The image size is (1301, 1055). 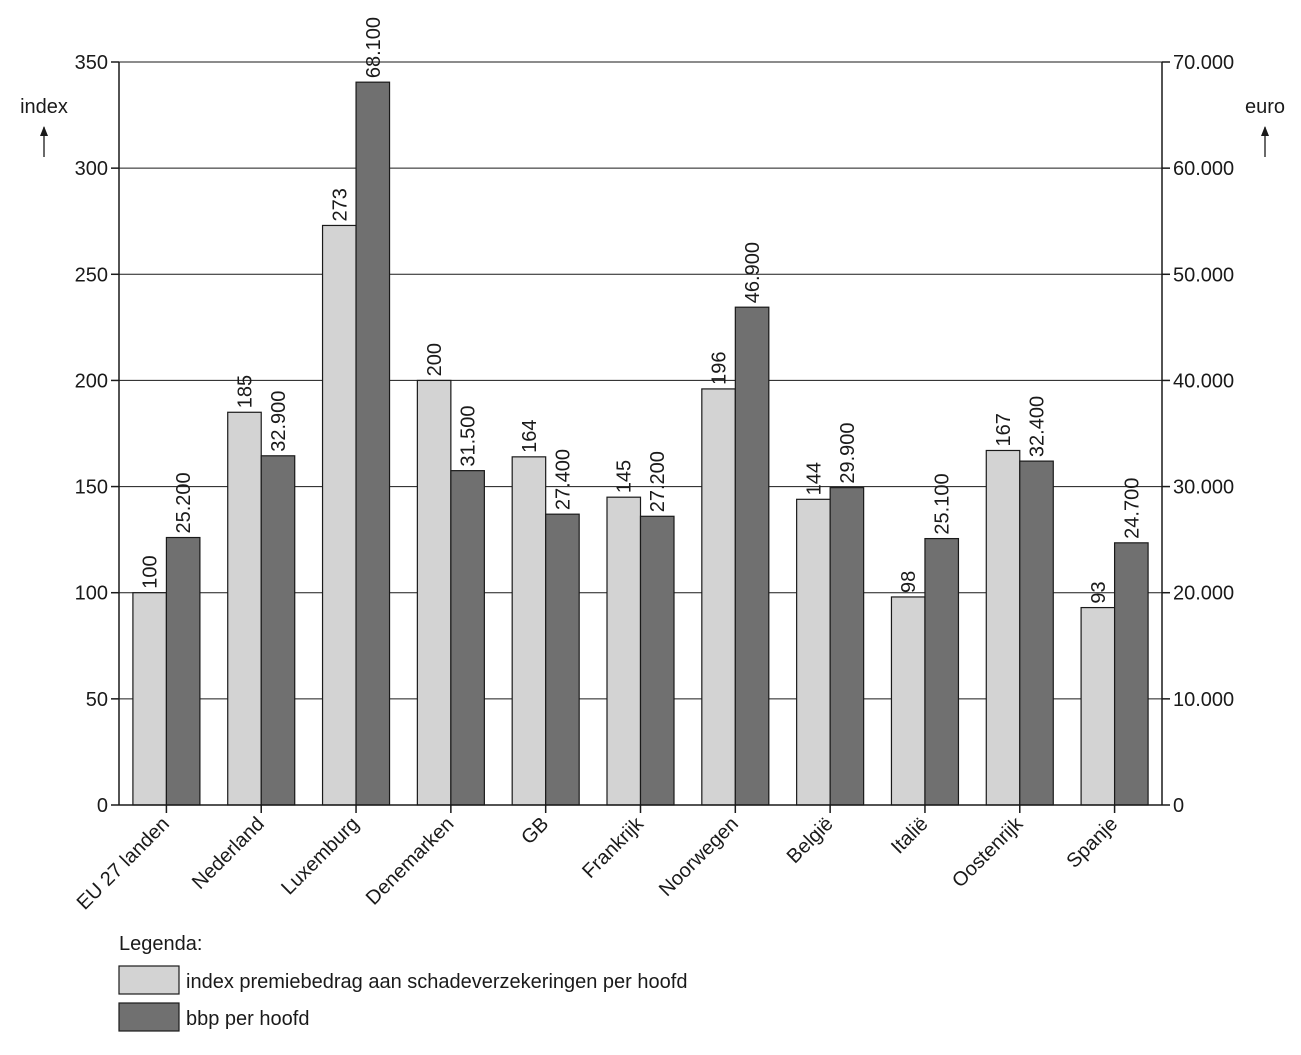 What do you see at coordinates (909, 835) in the screenshot?
I see `category-label-8: Italië` at bounding box center [909, 835].